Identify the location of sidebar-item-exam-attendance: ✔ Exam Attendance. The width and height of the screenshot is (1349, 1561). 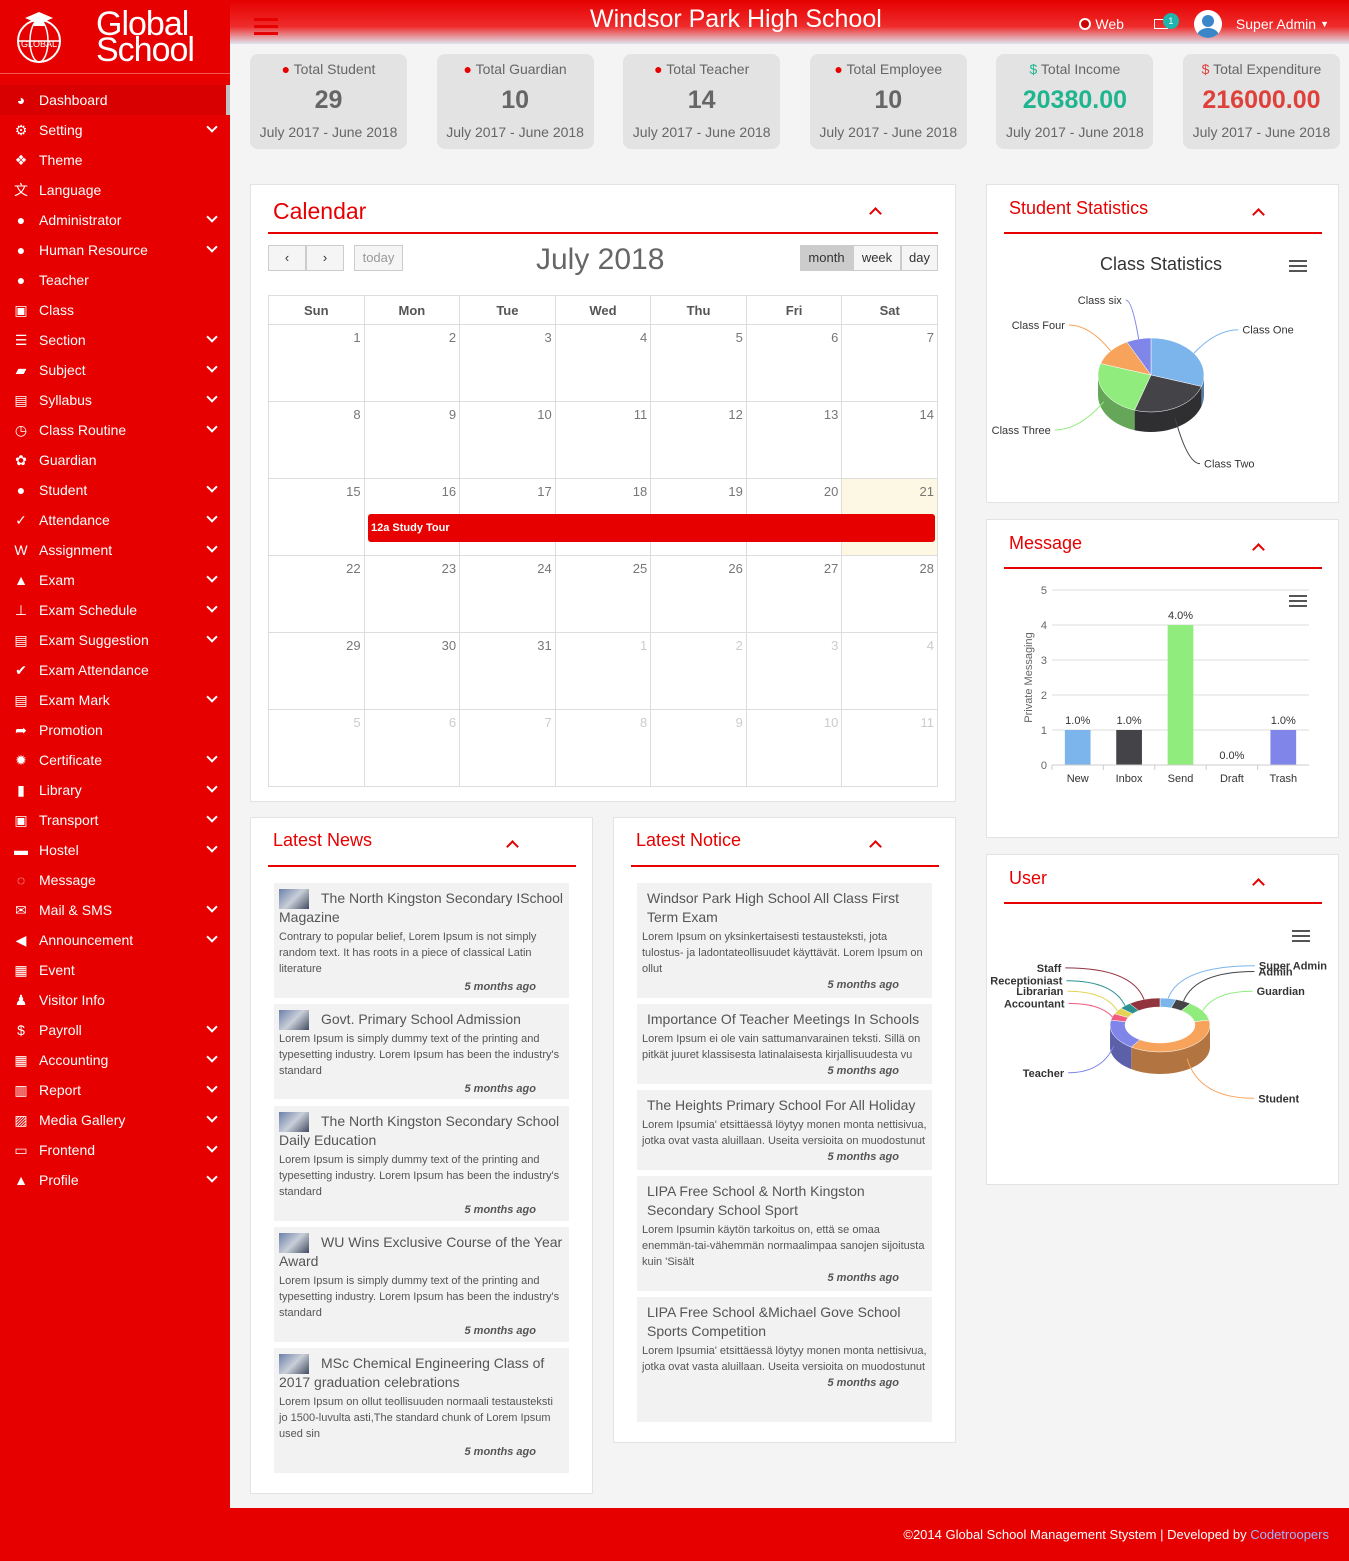
(115, 670).